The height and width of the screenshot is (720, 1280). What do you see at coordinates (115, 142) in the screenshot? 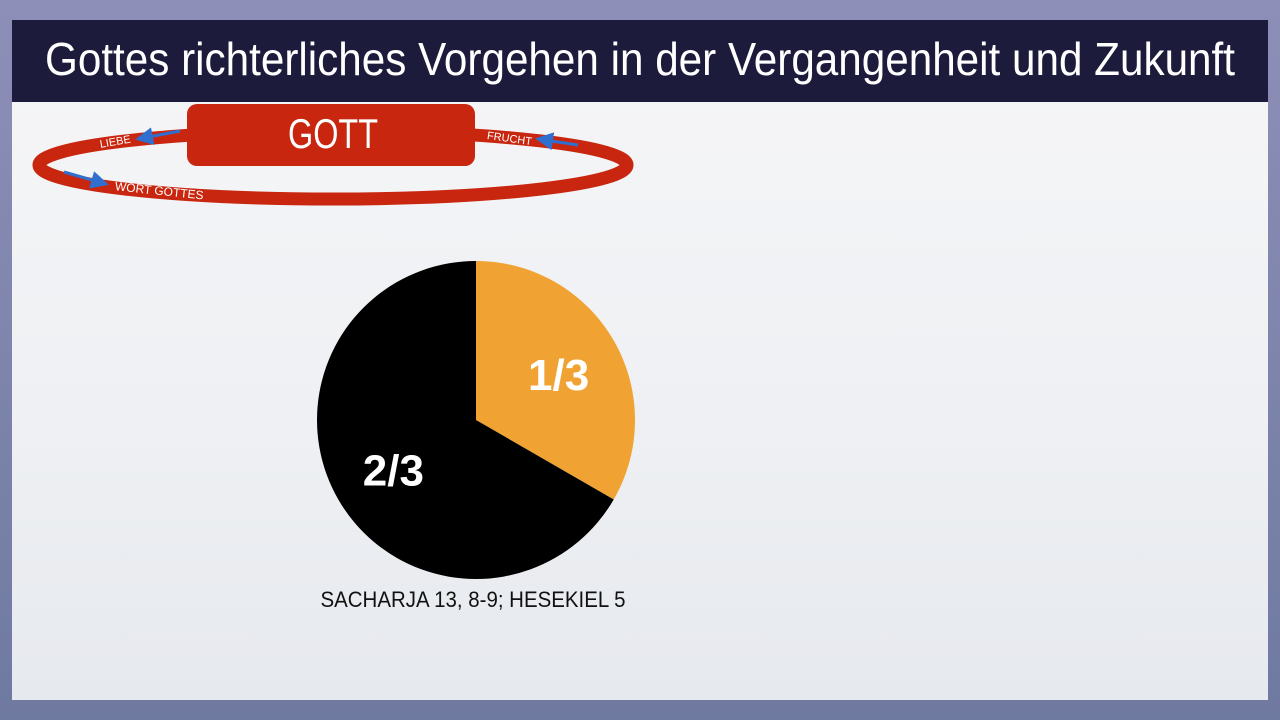
I see `ring-label: LIEBE` at bounding box center [115, 142].